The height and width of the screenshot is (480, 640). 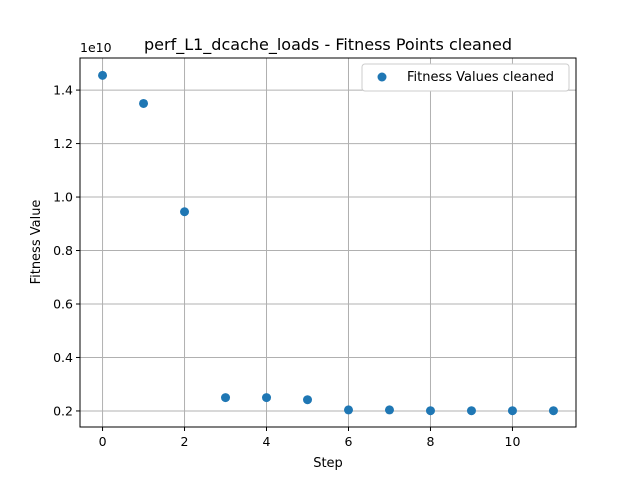 What do you see at coordinates (63, 410) in the screenshot?
I see `y-tick-label: 0.2` at bounding box center [63, 410].